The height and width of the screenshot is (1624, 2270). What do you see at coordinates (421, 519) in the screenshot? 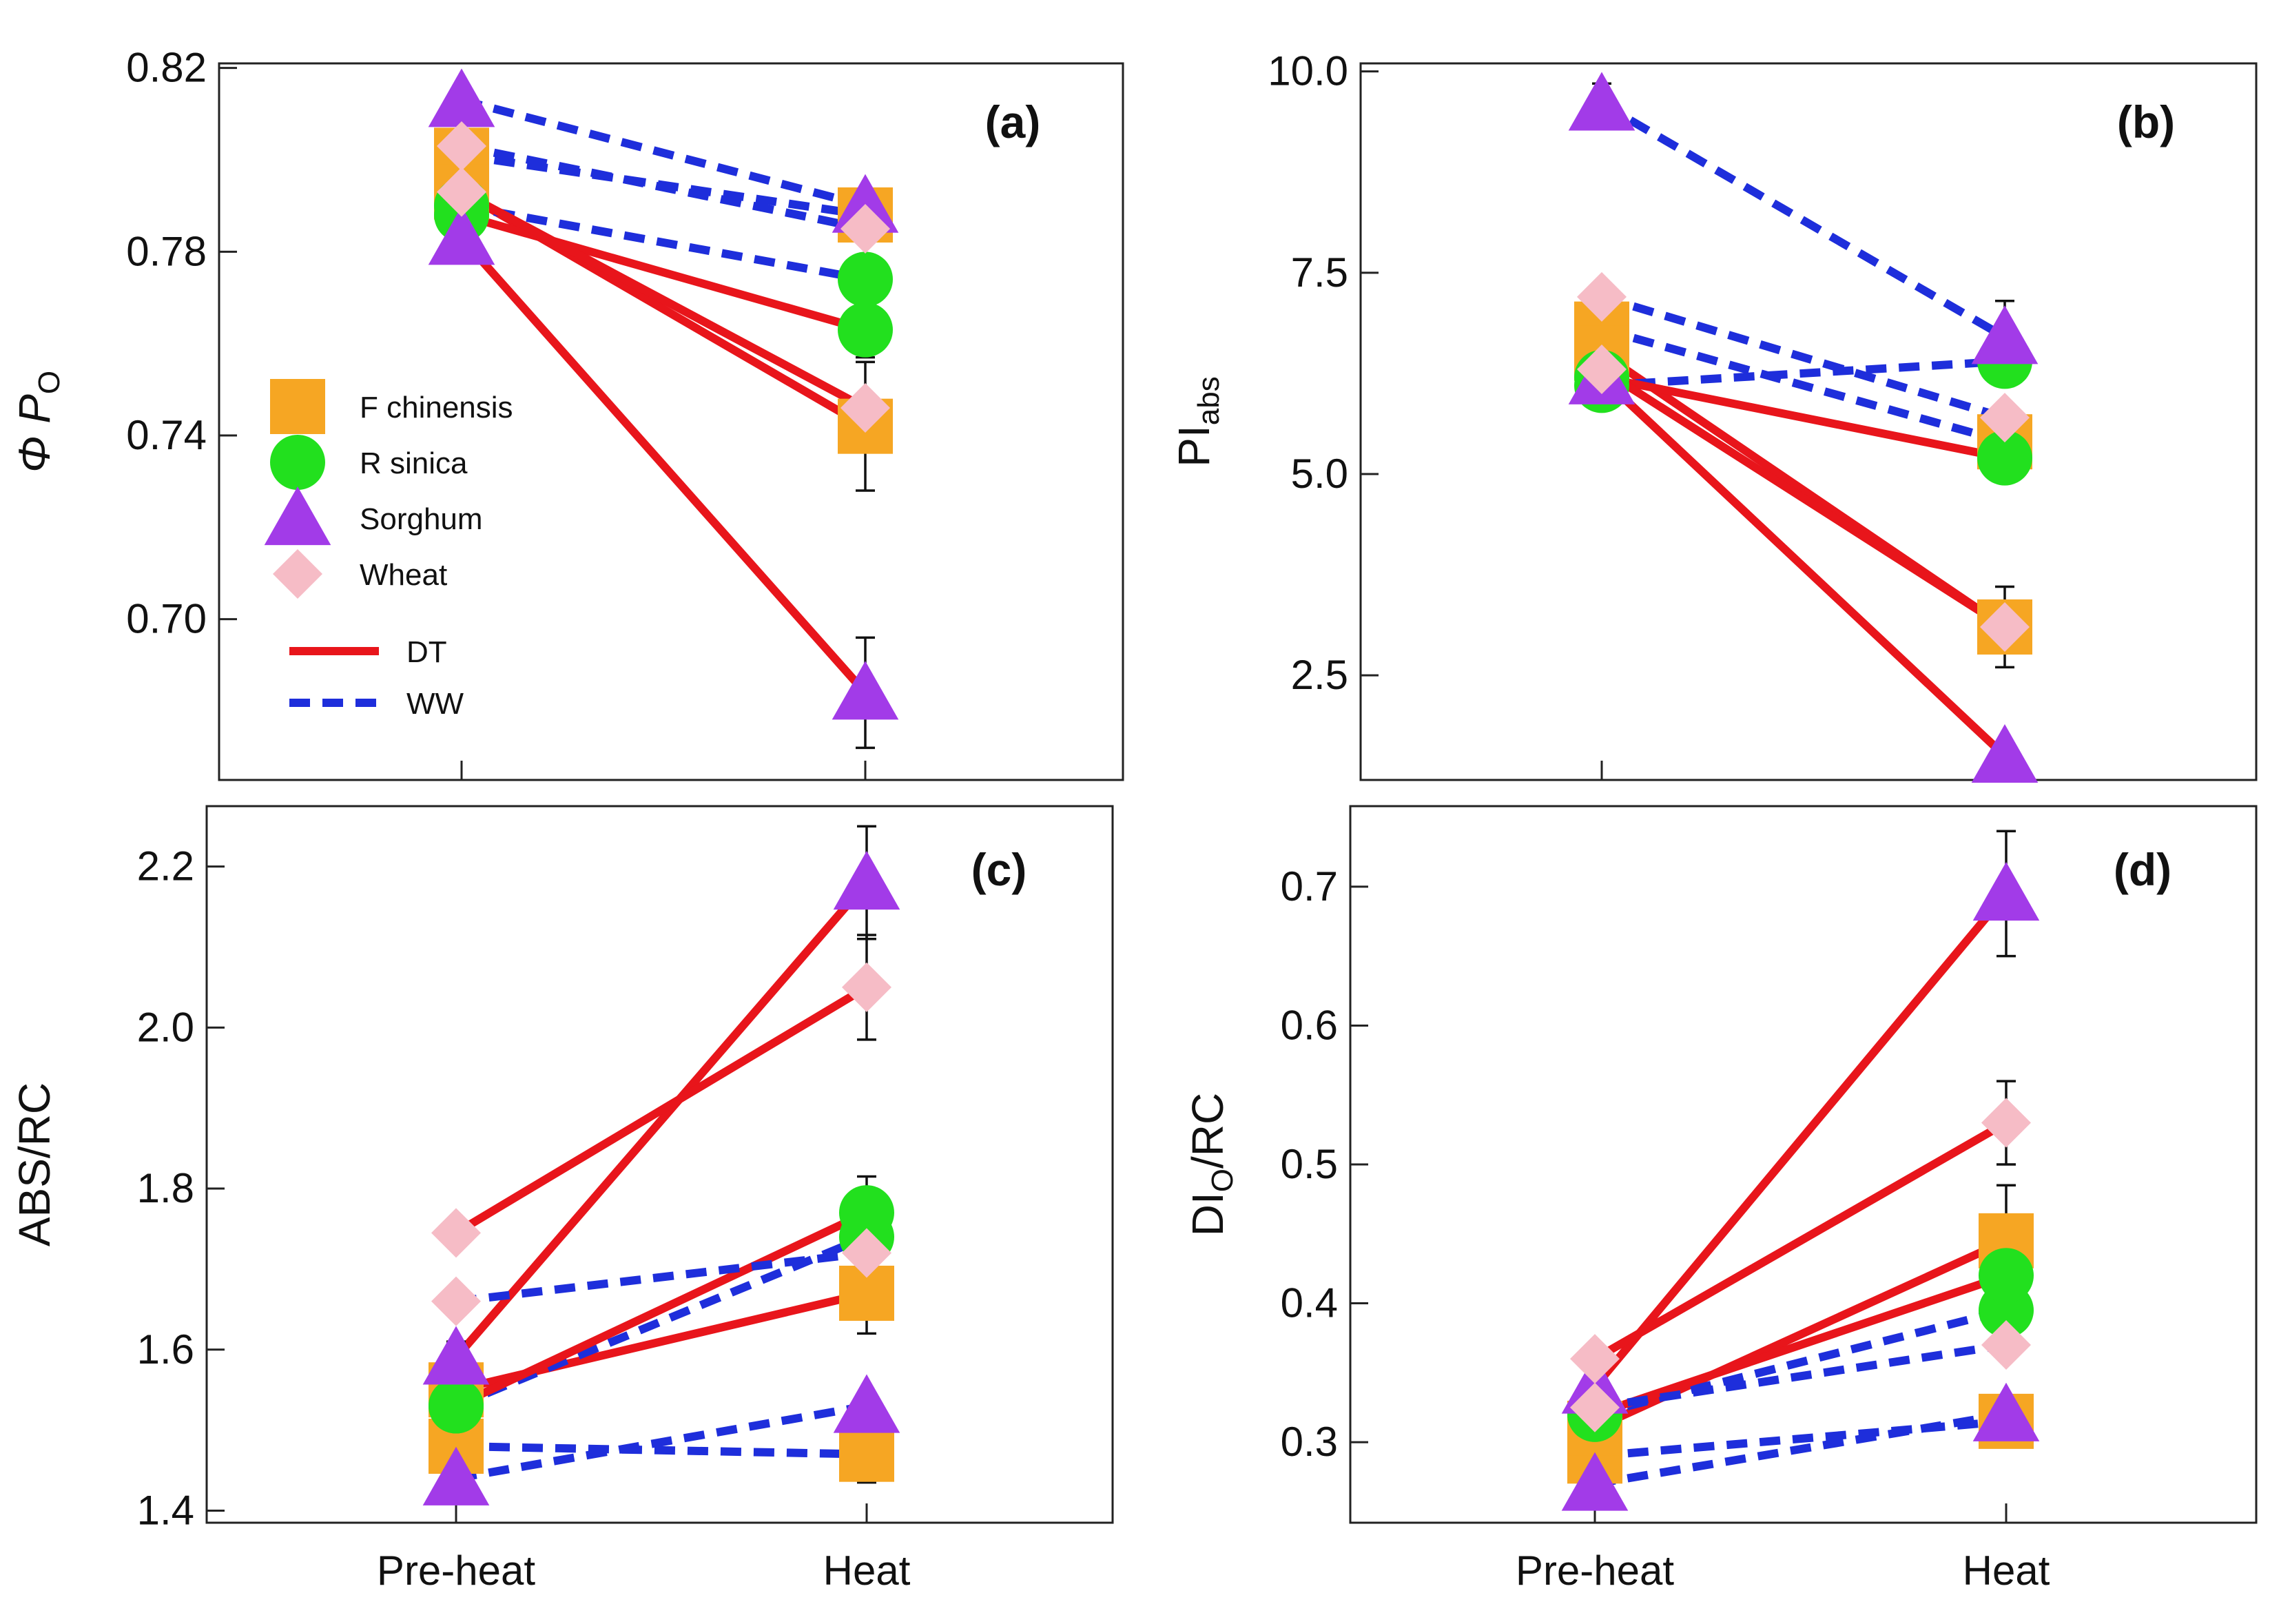
I see `legend-label: Sorghum` at bounding box center [421, 519].